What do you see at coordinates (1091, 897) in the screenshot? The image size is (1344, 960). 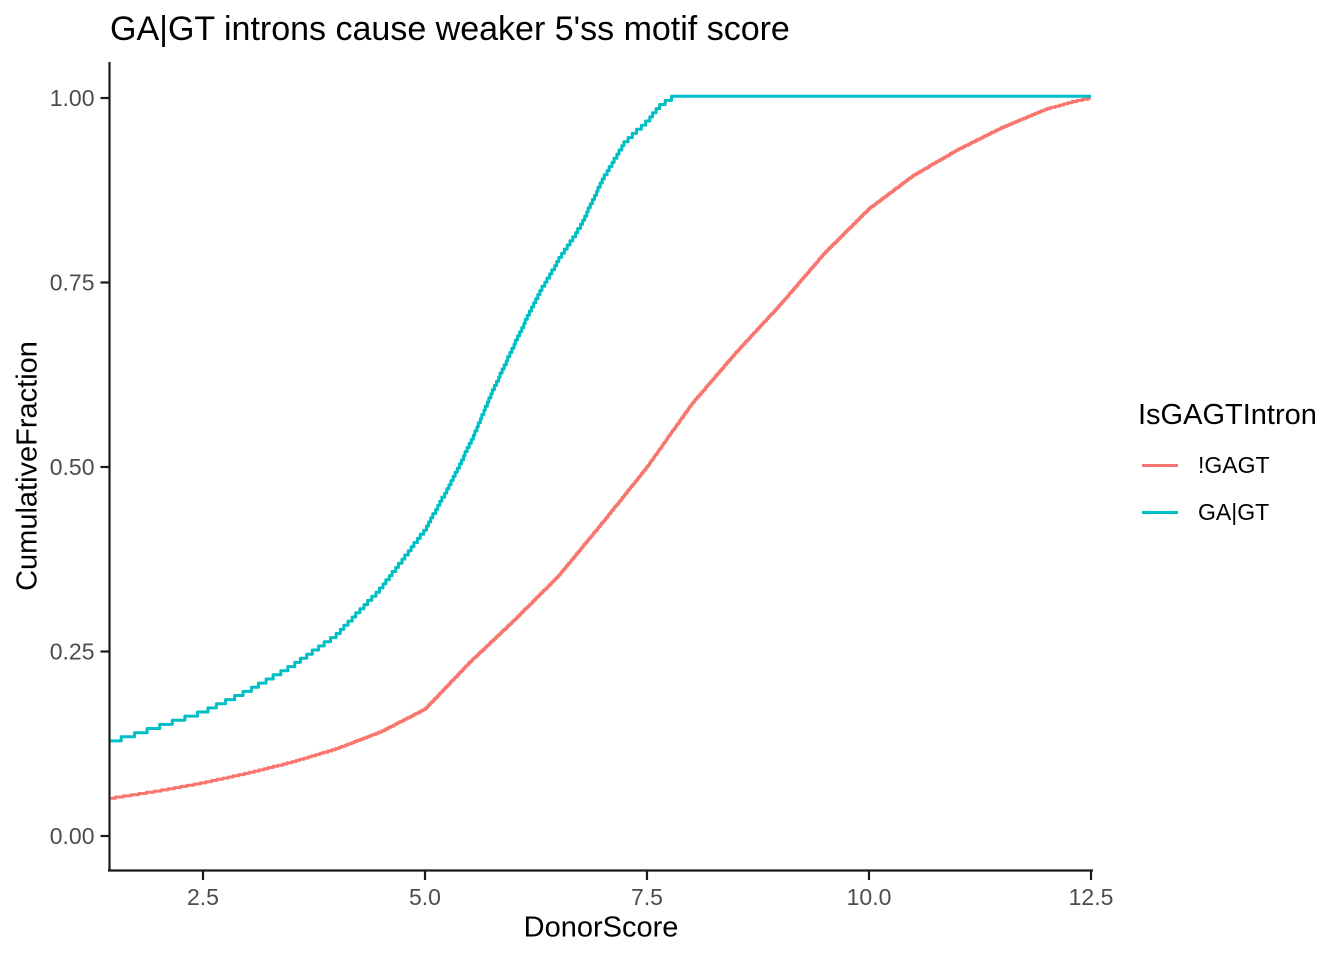 I see `x-tick-label: 12.5` at bounding box center [1091, 897].